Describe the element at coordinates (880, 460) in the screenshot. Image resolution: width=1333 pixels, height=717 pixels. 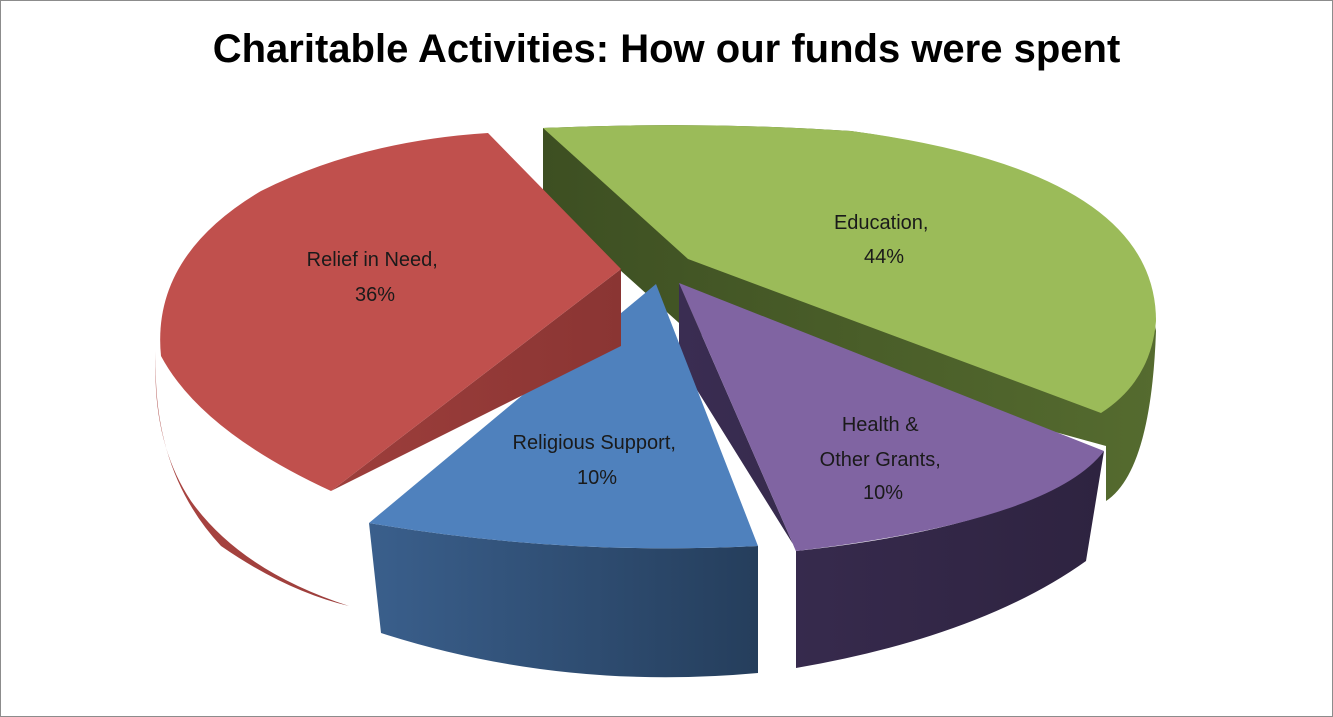
I see `label-health-name-2: Other Grants,` at that location.